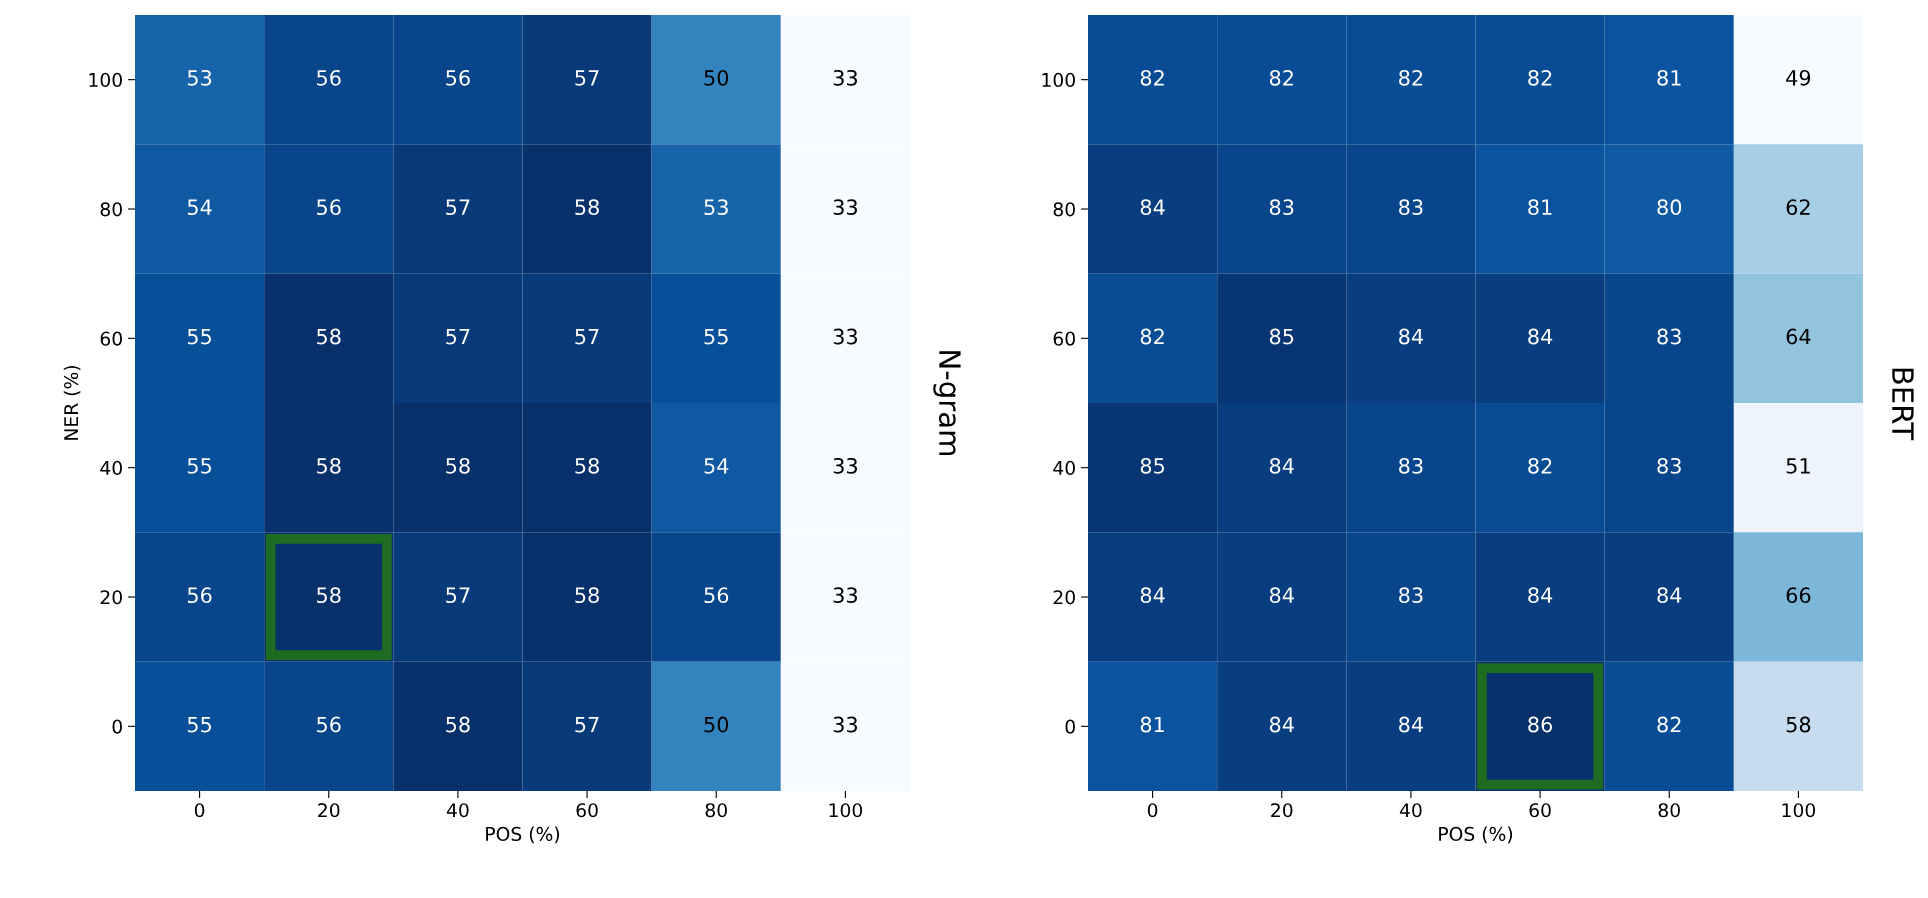 Image resolution: width=1928 pixels, height=898 pixels. What do you see at coordinates (716, 466) in the screenshot?
I see `data-label: 54` at bounding box center [716, 466].